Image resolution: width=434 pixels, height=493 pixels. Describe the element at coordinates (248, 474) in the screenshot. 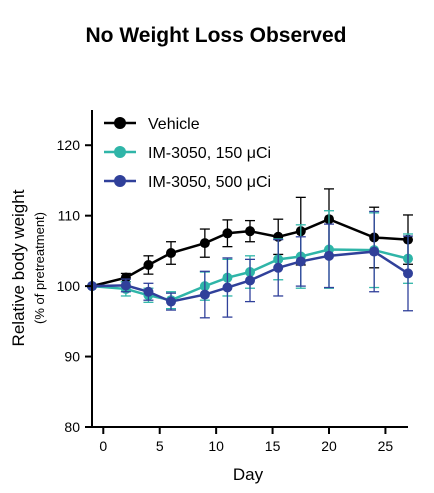

I see `x-axis-label: Day` at that location.